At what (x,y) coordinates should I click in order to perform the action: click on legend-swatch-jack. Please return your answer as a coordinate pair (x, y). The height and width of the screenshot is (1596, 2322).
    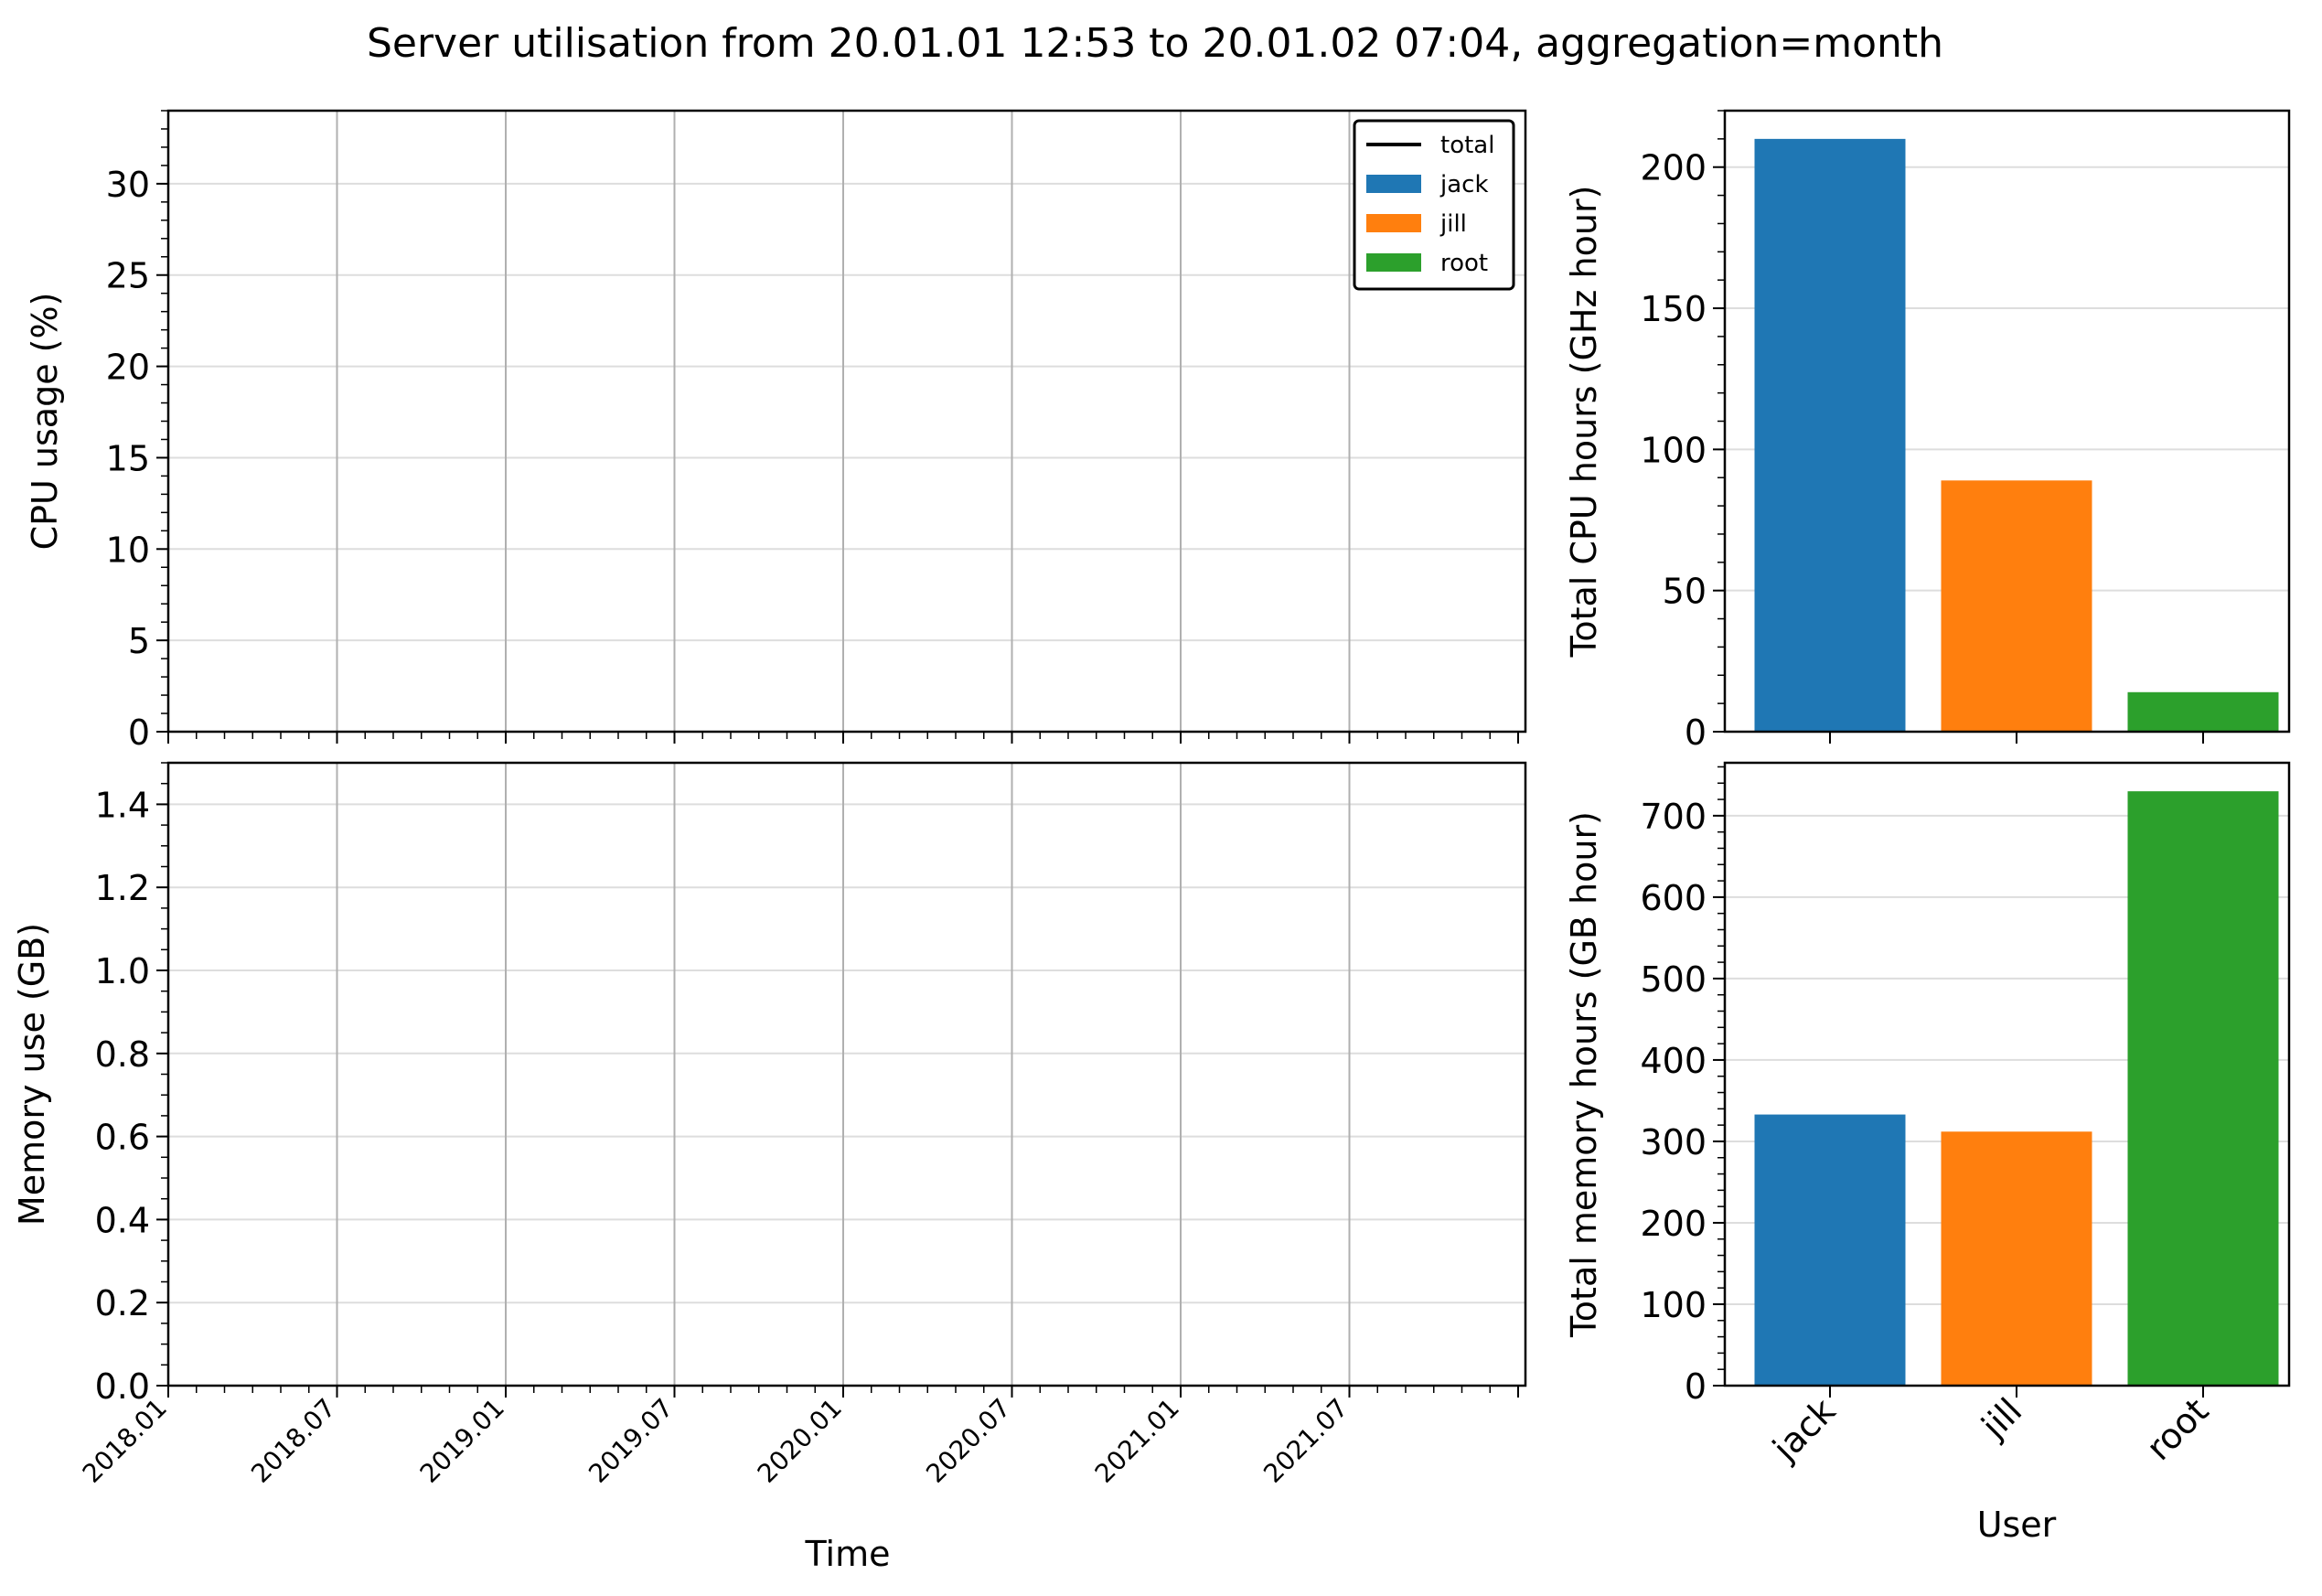
    Looking at the image, I should click on (1393, 184).